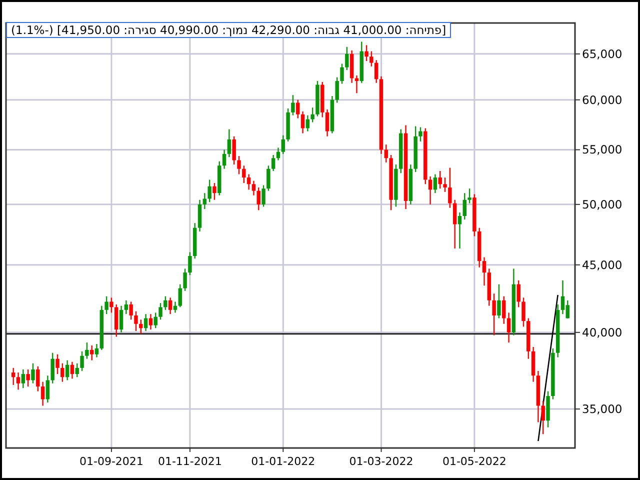 This screenshot has height=480, width=640. Describe the element at coordinates (474, 461) in the screenshot. I see `x-tick-label: 01-05-2022` at that location.